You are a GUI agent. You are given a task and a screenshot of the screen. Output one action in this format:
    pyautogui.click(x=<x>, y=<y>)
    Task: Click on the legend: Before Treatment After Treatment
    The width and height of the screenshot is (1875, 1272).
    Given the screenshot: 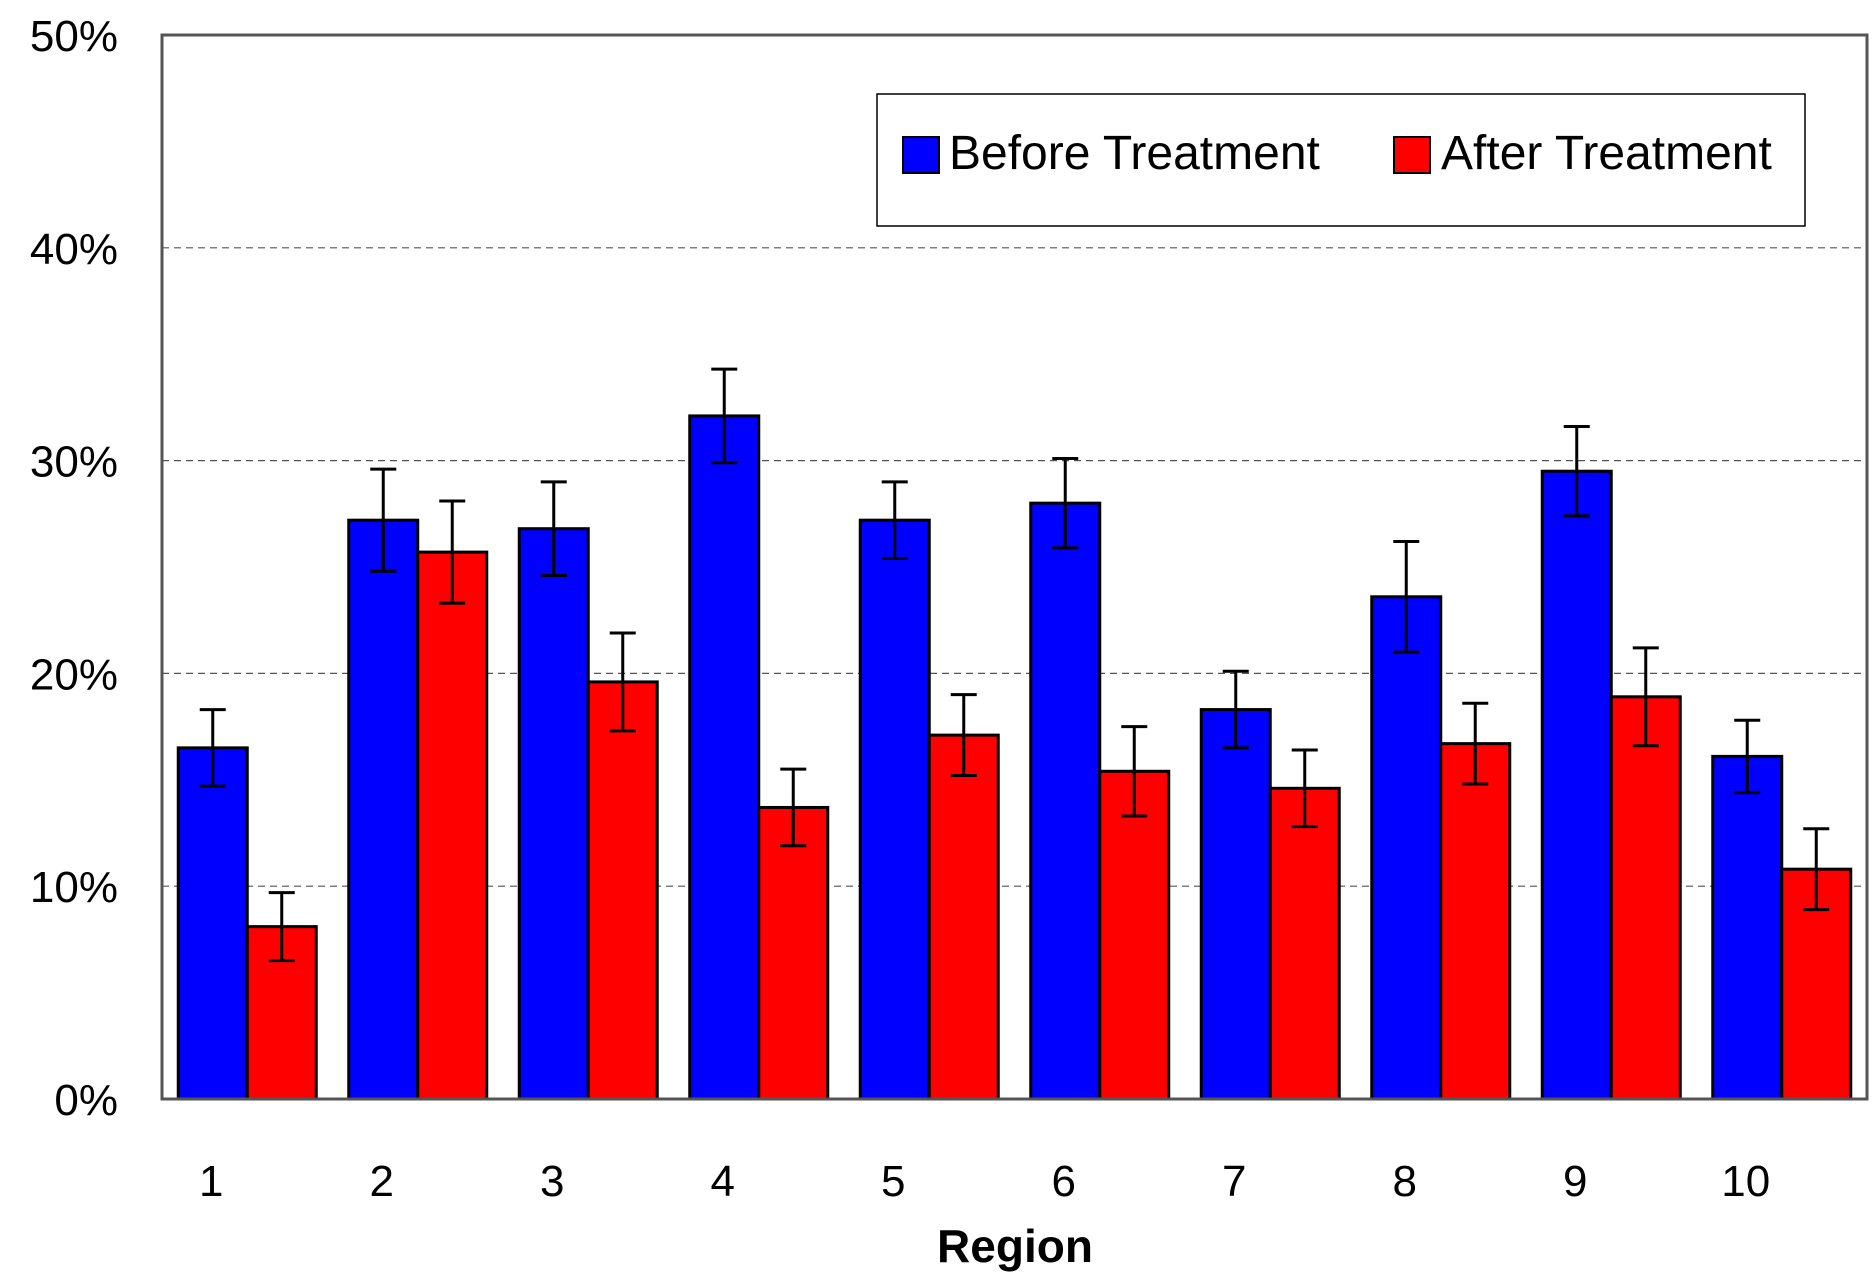 What is the action you would take?
    pyautogui.click(x=1341, y=160)
    